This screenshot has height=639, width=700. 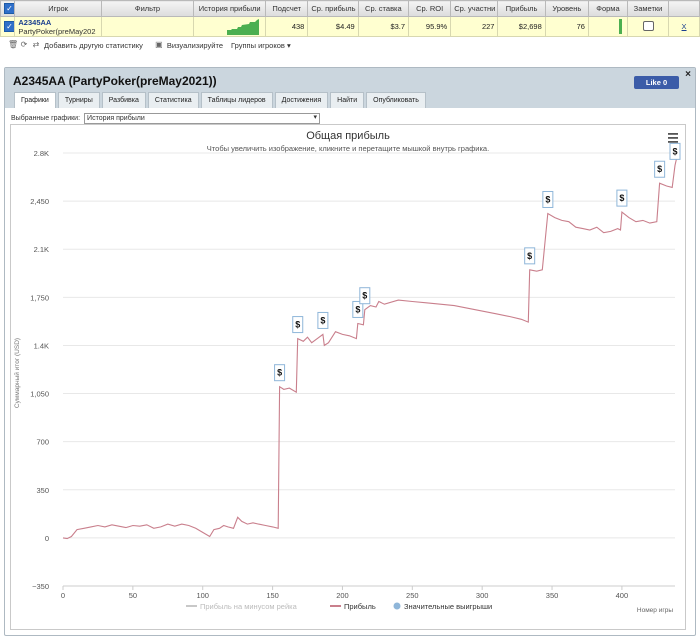 I want to click on filter-cell, so click(x=147, y=26).